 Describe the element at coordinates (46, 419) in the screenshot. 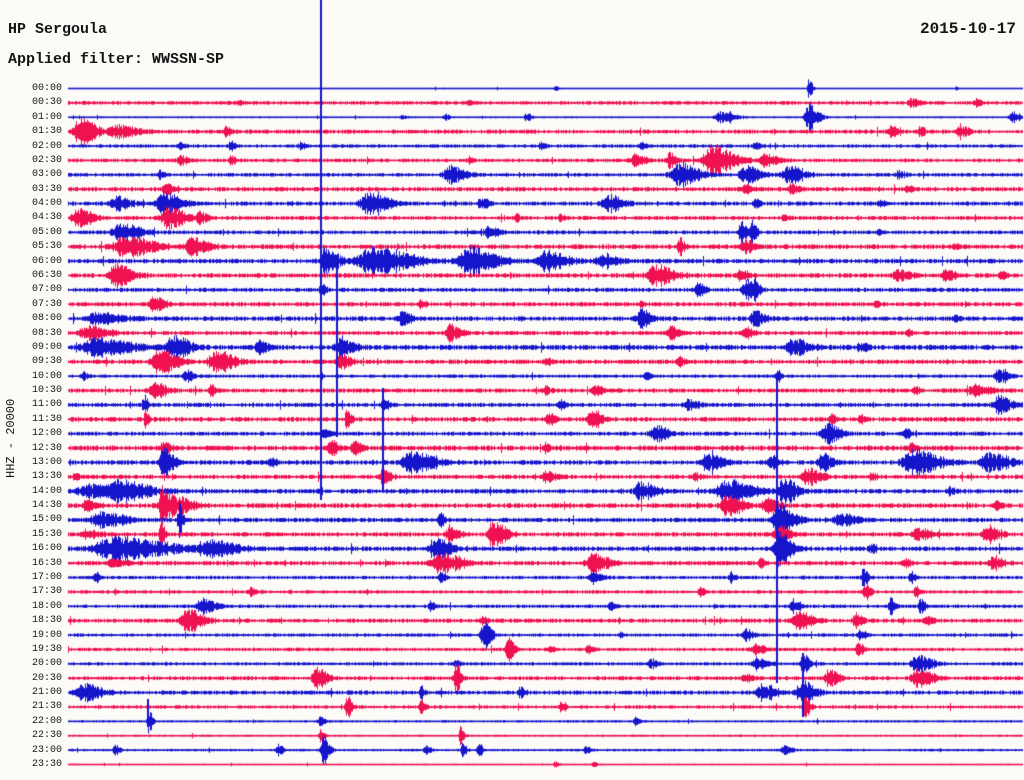

I see `row-time-label: 11:30` at that location.